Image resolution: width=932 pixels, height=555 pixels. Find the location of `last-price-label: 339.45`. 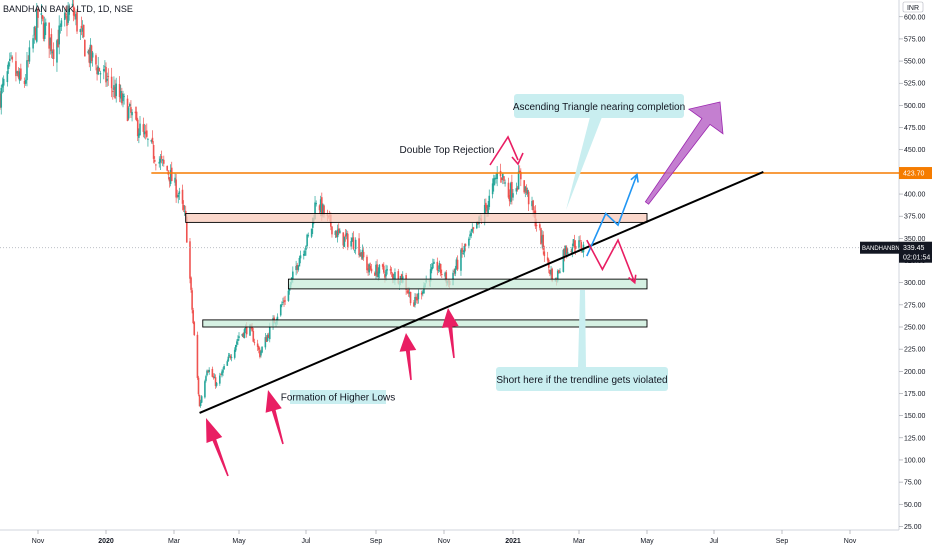

last-price-label: 339.45 is located at coordinates (914, 248).